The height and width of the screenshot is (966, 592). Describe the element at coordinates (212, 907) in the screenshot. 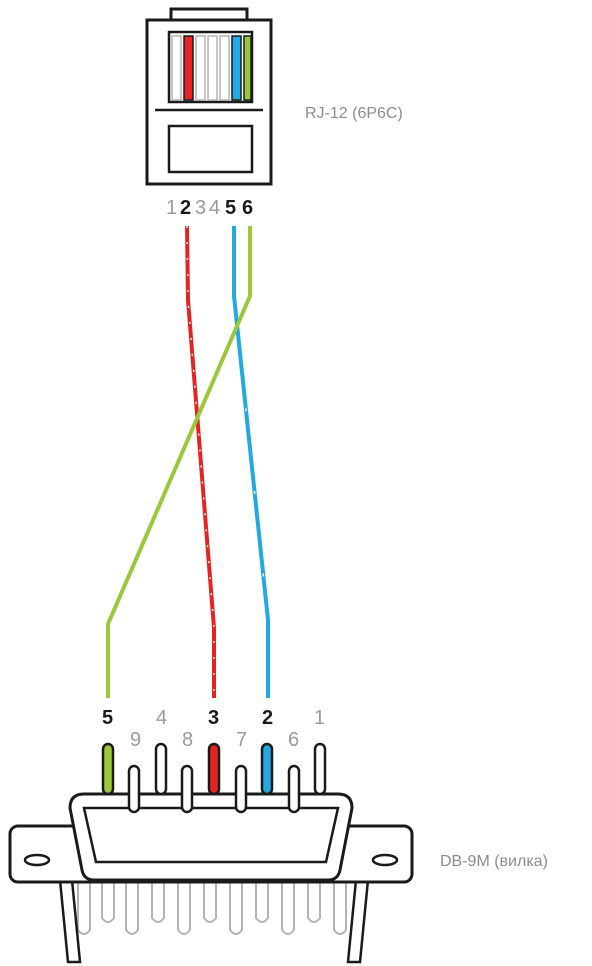

I see `db9-rear-pins` at that location.